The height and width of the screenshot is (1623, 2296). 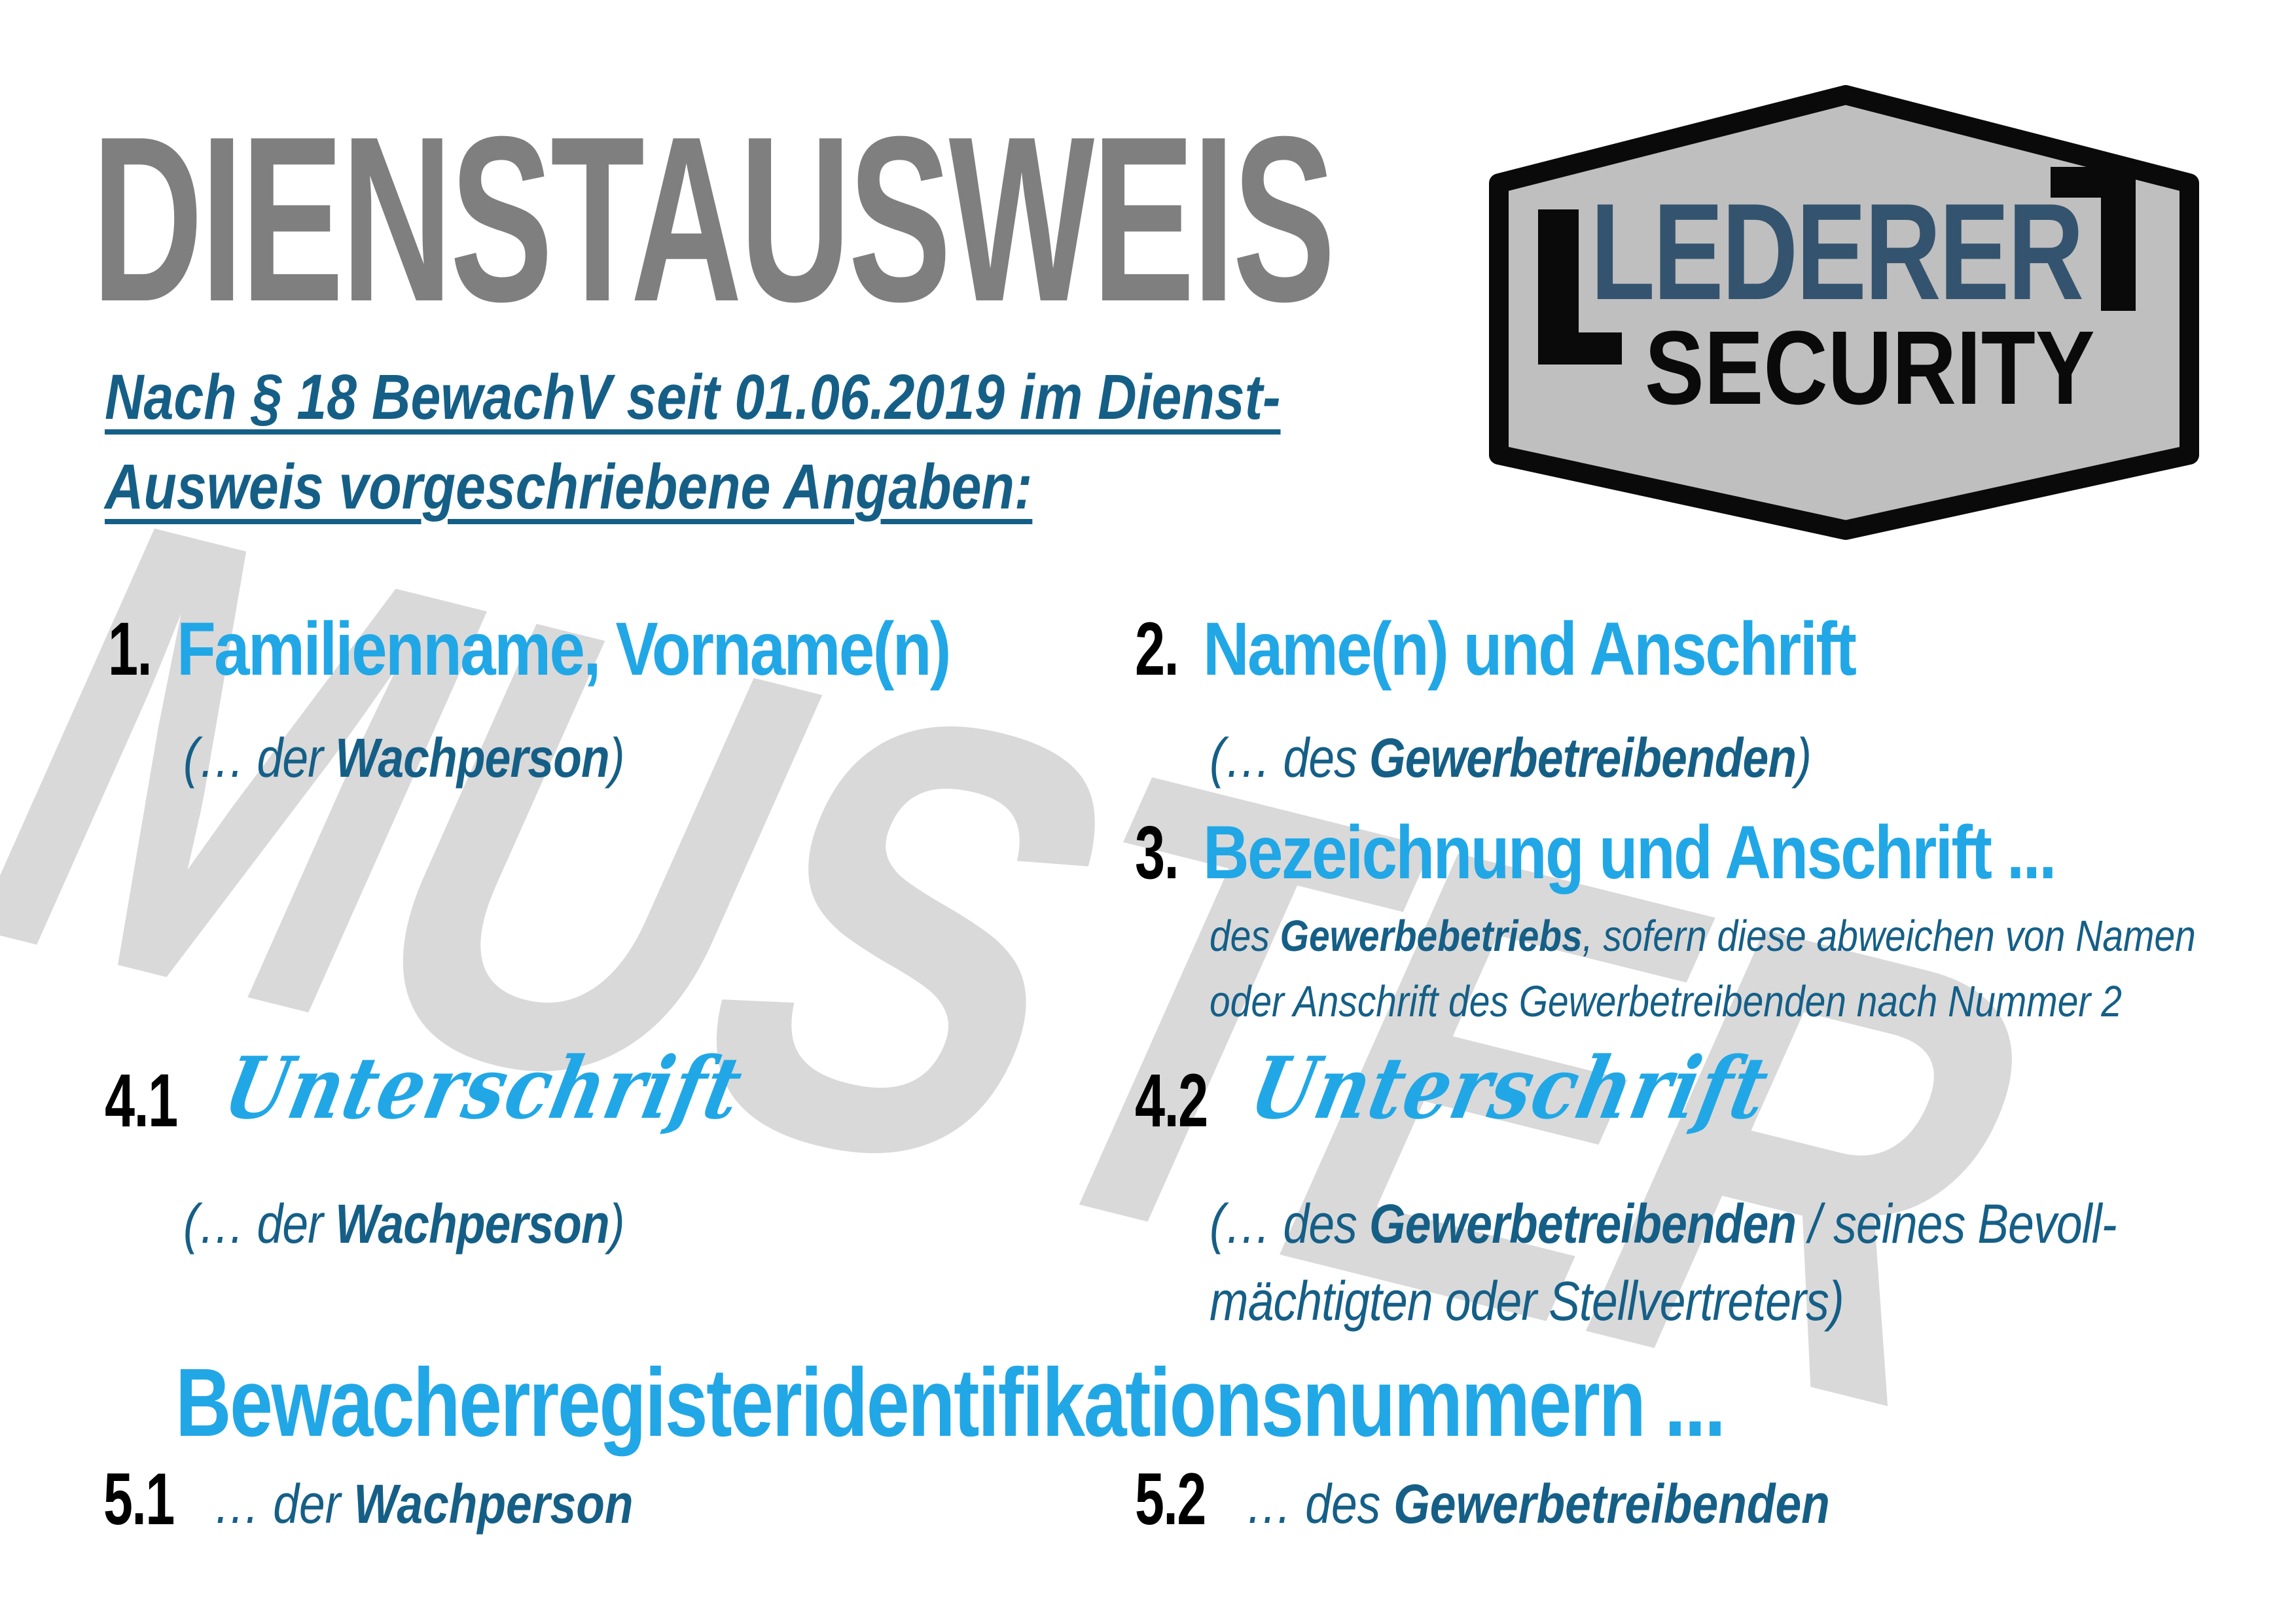 I want to click on item1-number: 1., so click(x=130, y=649).